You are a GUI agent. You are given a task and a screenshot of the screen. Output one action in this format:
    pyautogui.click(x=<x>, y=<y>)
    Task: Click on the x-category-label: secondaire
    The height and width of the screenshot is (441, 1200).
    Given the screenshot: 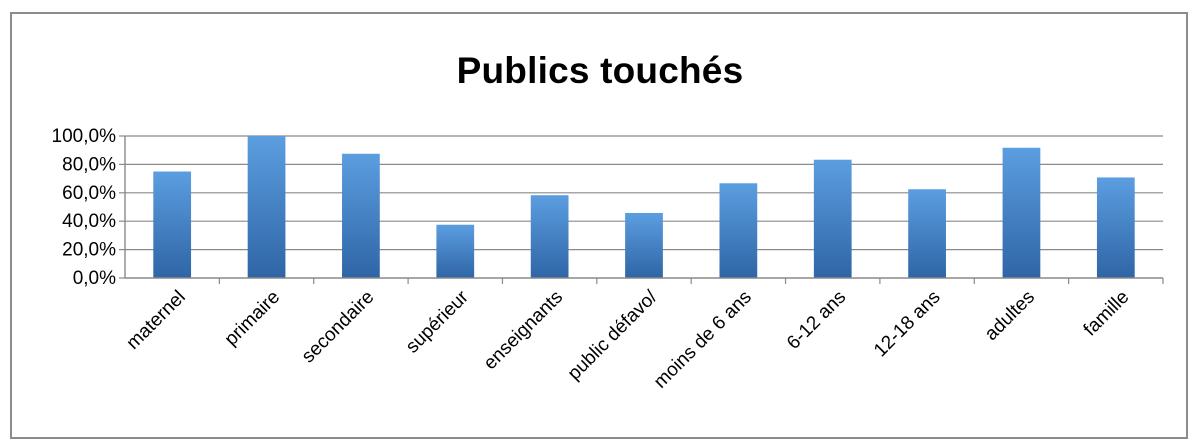 What is the action you would take?
    pyautogui.click(x=338, y=327)
    